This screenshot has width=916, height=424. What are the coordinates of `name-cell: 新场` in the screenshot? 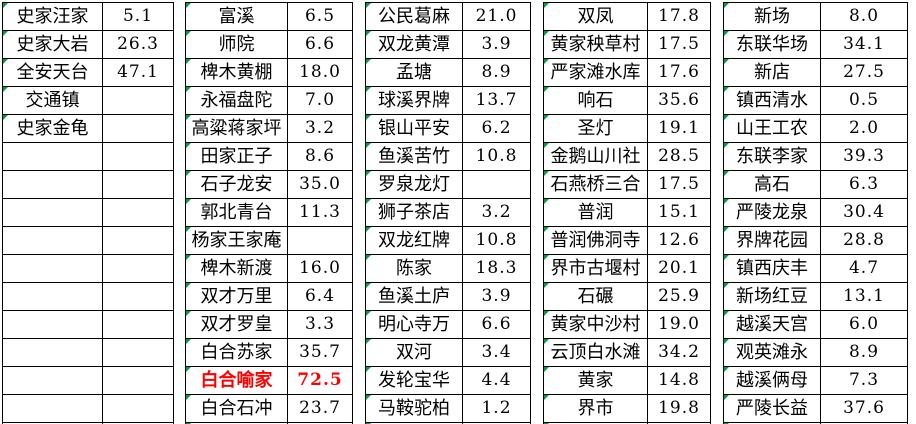 It's located at (772, 17).